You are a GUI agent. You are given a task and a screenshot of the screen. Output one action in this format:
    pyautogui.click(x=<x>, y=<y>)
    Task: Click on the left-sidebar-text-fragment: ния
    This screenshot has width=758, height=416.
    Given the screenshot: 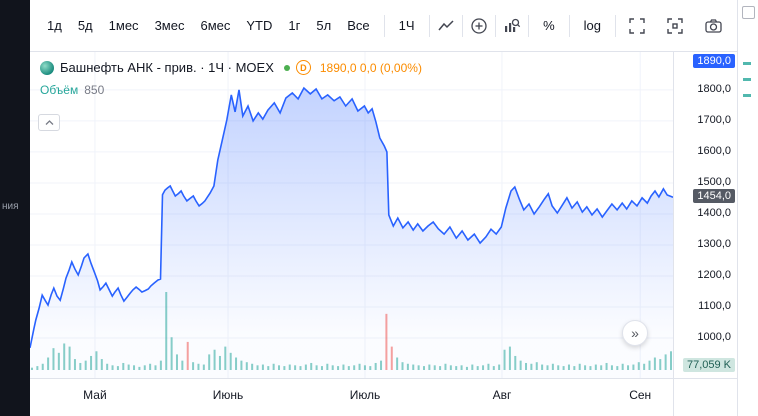 What is the action you would take?
    pyautogui.click(x=10, y=206)
    